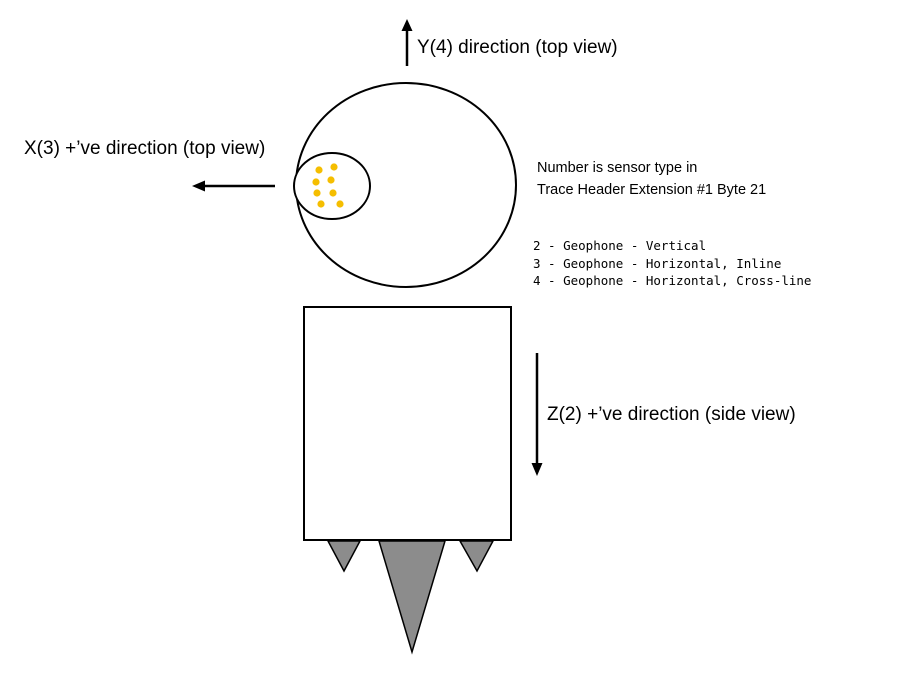 This screenshot has width=900, height=675. I want to click on left-spike, so click(344, 556).